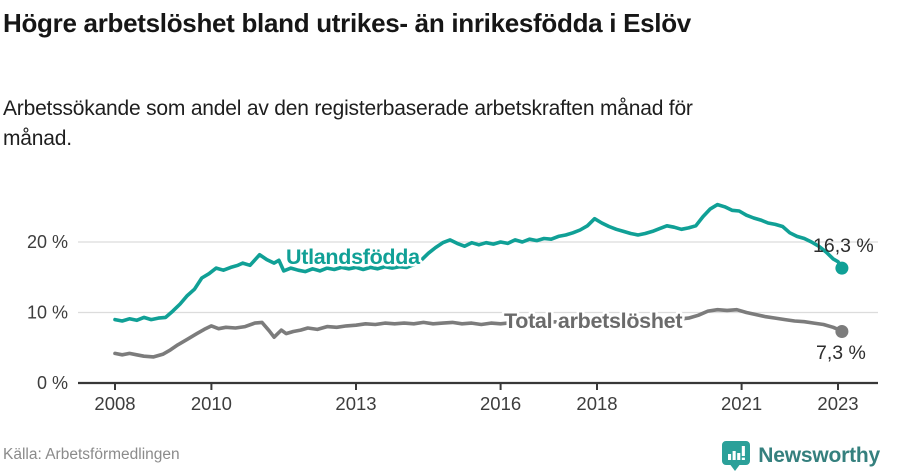 This screenshot has height=474, width=900. I want to click on value-label: 16,3 %, so click(843, 246).